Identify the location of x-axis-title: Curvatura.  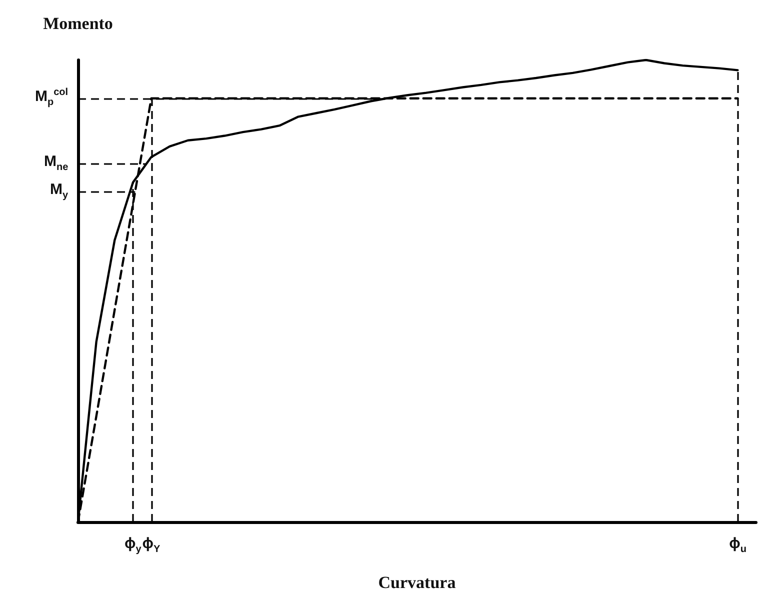
(417, 582).